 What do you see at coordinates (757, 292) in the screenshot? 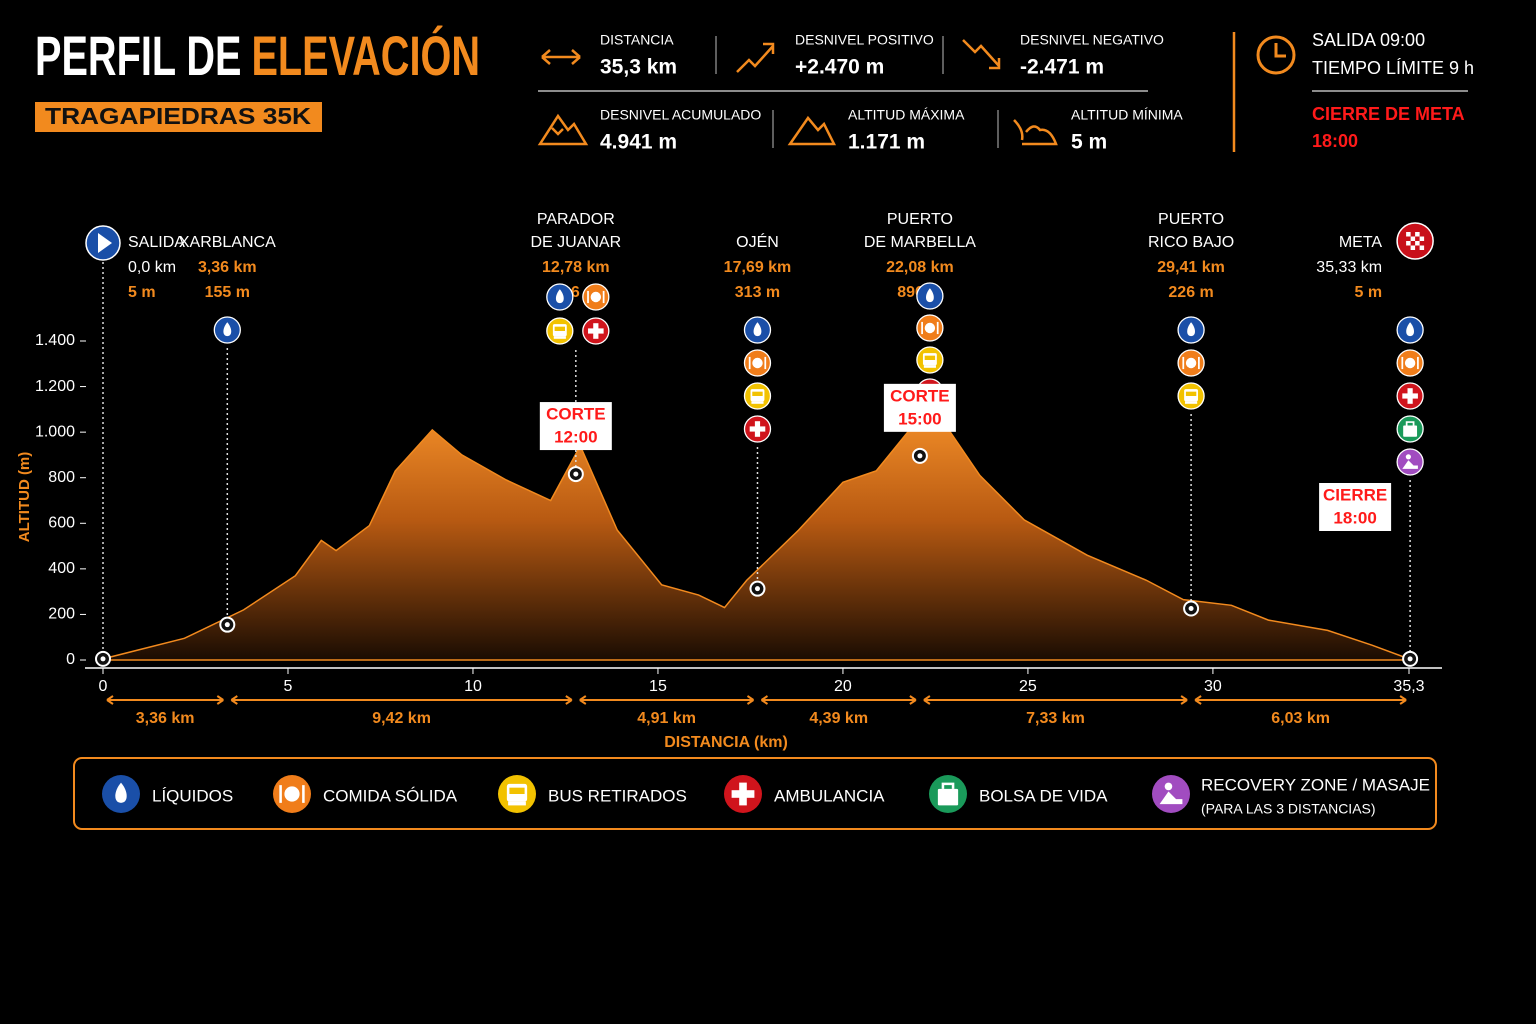
I see `waypoint-elevation: 313 m` at bounding box center [757, 292].